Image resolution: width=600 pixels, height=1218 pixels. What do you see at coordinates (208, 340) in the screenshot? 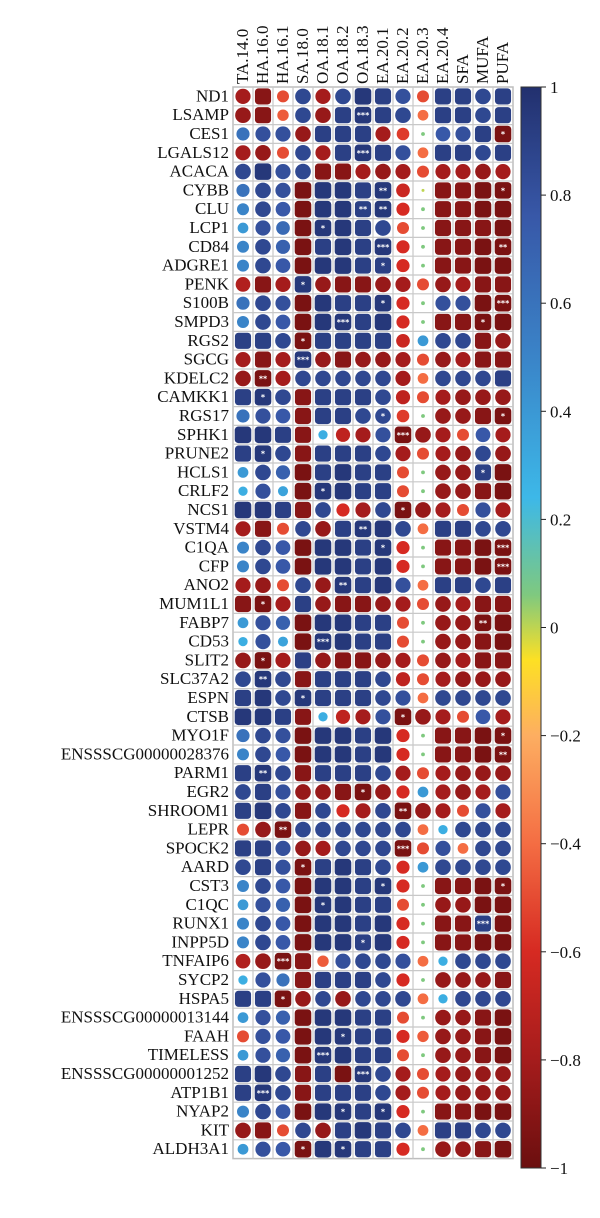
I see `row-label: RGS2` at bounding box center [208, 340].